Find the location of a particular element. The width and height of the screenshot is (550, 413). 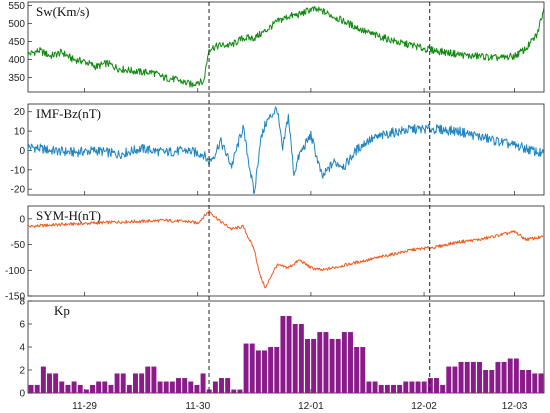

y-tick-label: 10 is located at coordinates (20, 132).